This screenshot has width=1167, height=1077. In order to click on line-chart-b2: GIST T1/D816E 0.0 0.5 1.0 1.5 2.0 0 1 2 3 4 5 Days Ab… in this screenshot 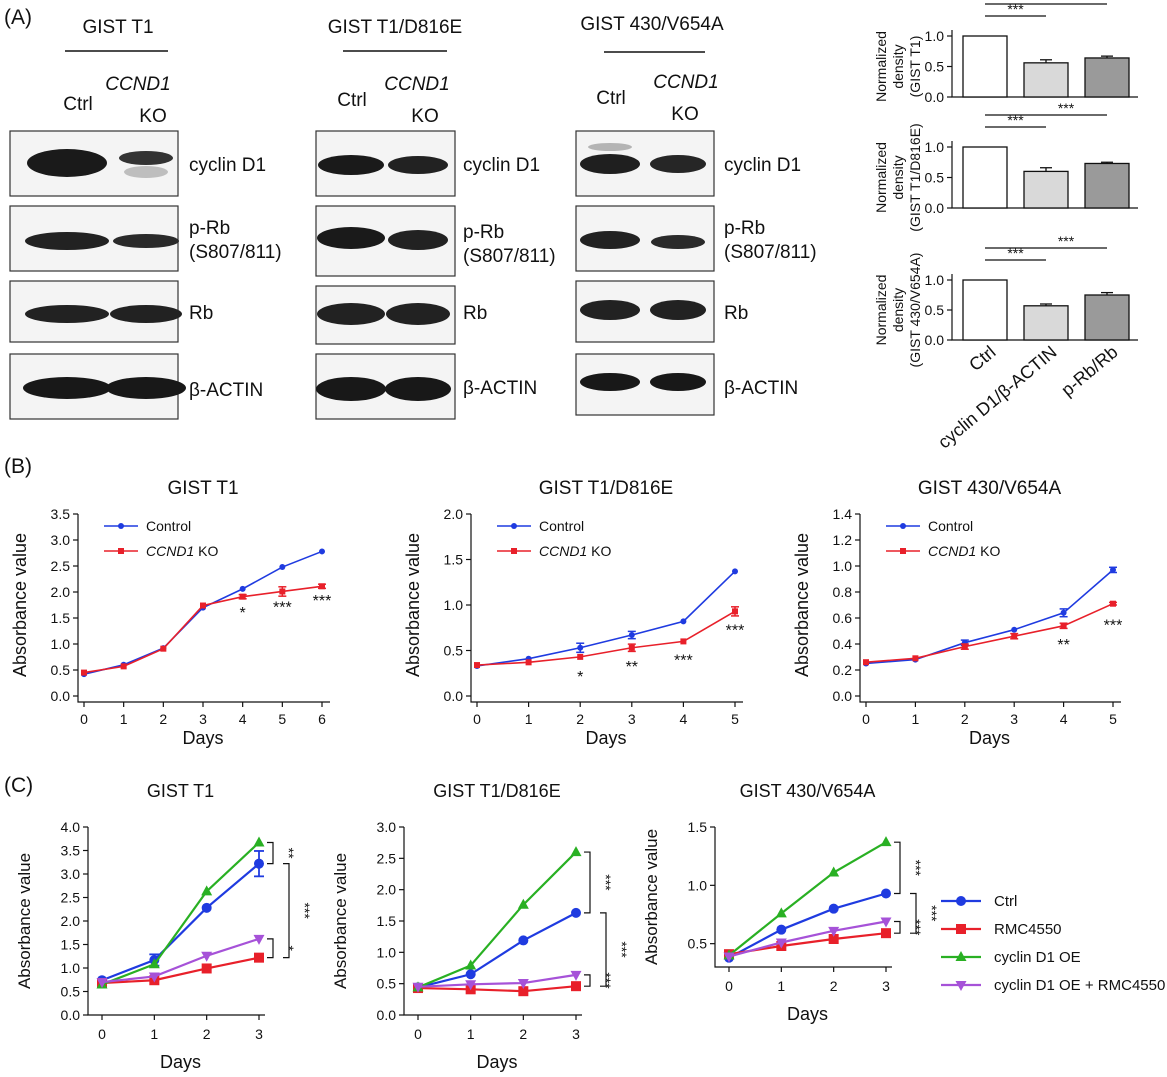, I will do `click(573, 613)`.